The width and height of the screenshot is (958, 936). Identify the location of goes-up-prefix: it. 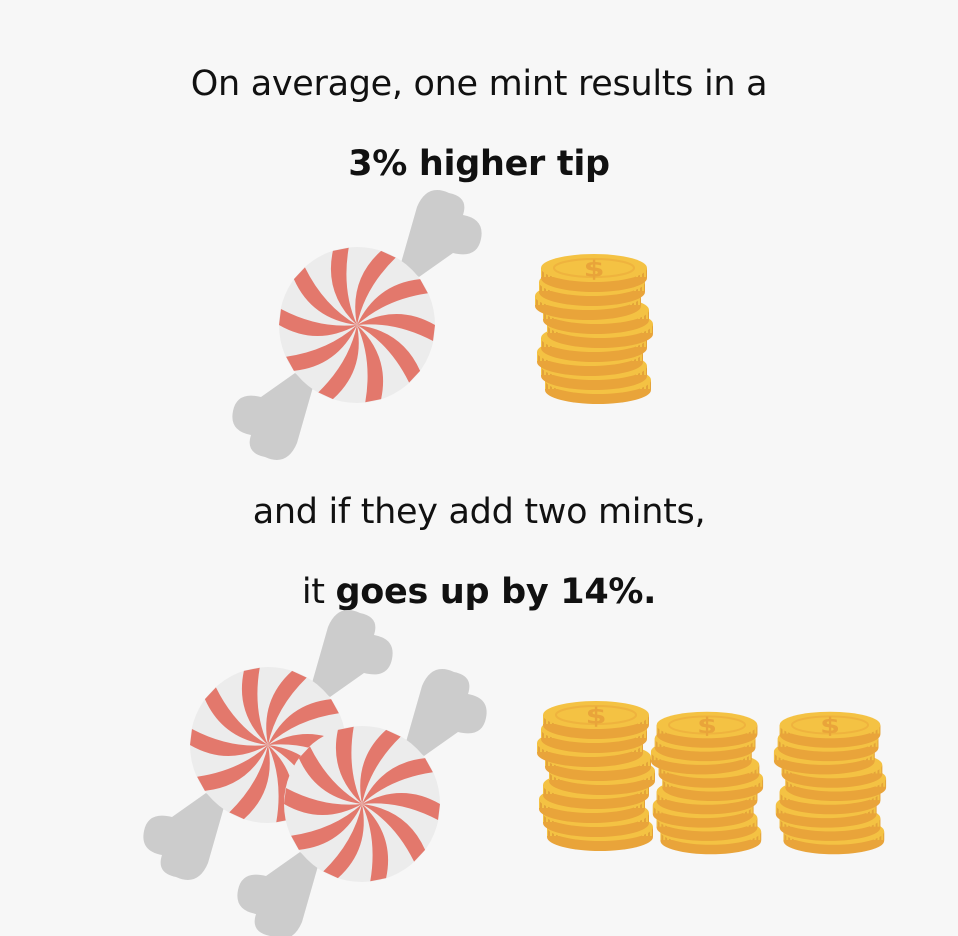
(318, 592).